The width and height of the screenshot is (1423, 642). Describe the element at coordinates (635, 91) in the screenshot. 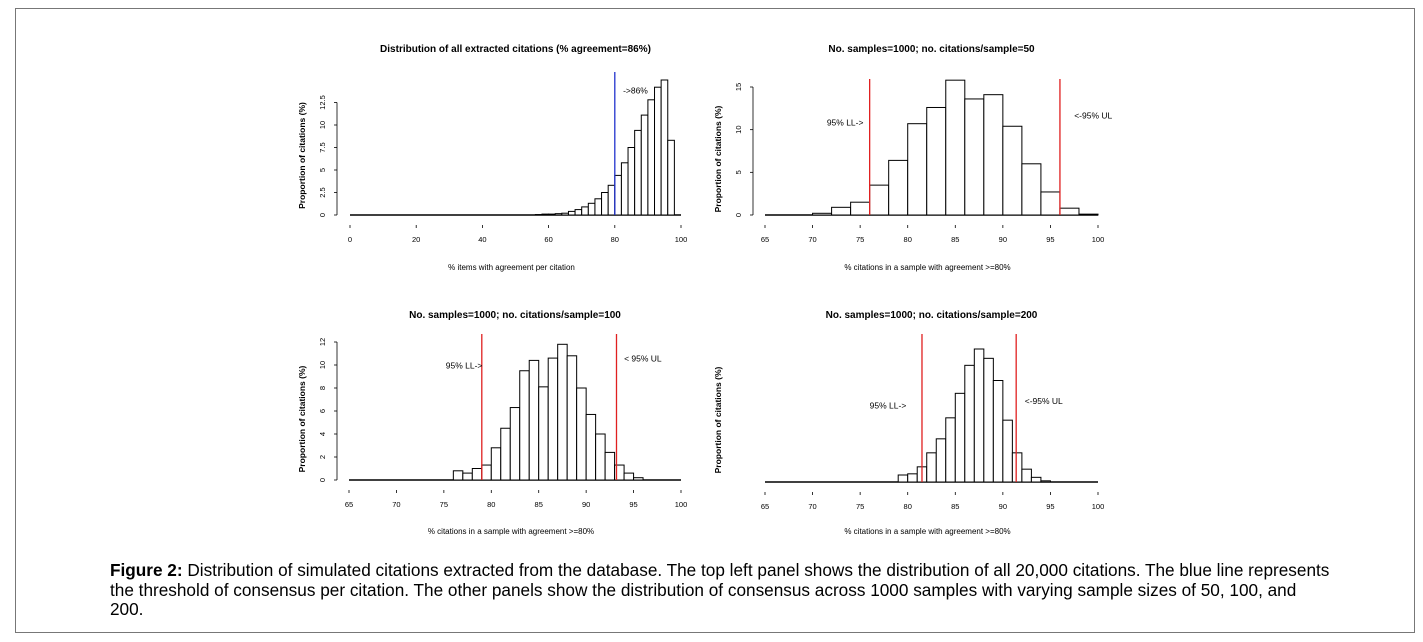

I see `chart-annotation: ->86%` at that location.